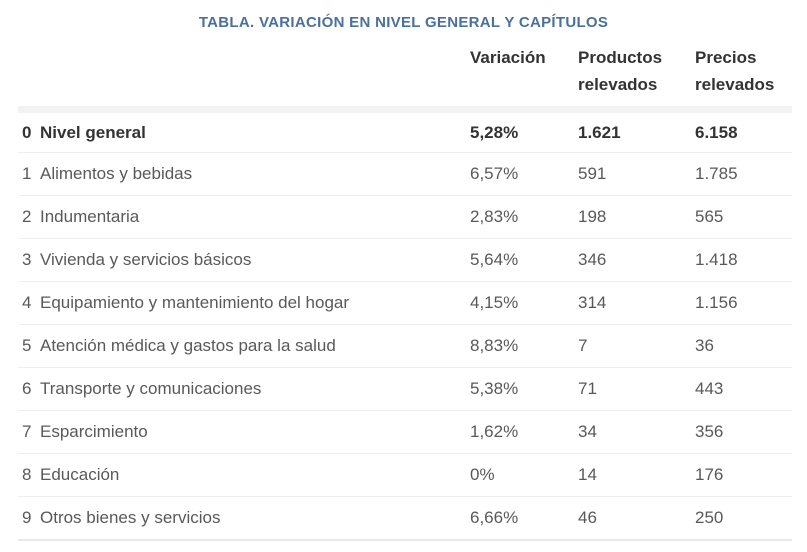  I want to click on table-row: 8 Educación 0% 14 176, so click(405, 475).